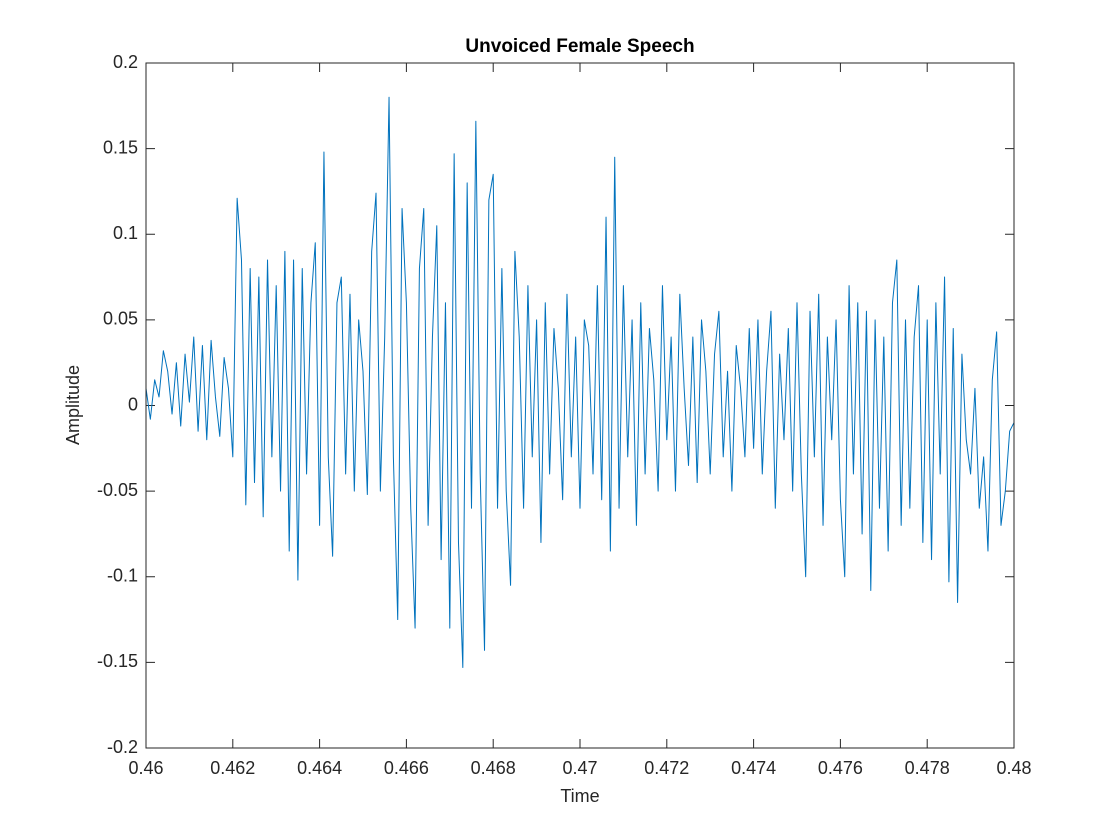 Image resolution: width=1120 pixels, height=840 pixels. I want to click on chart-title: Unvoiced Female Speech, so click(579, 46).